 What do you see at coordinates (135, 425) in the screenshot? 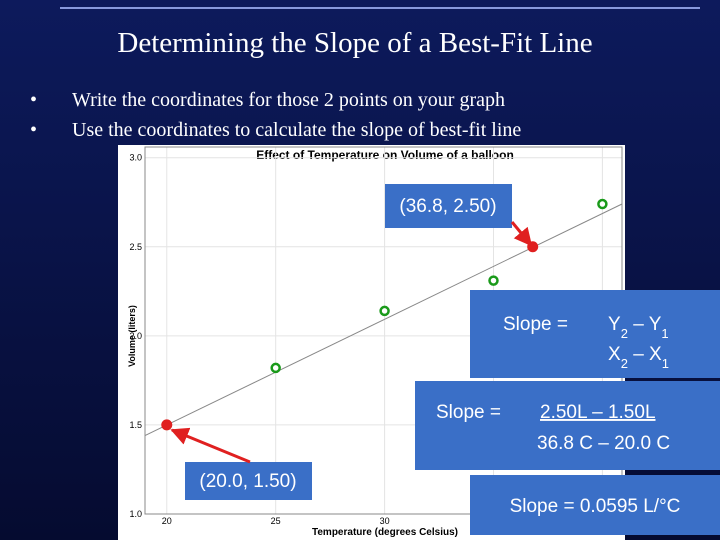
I see `y-tick-label: 1.5` at bounding box center [135, 425].